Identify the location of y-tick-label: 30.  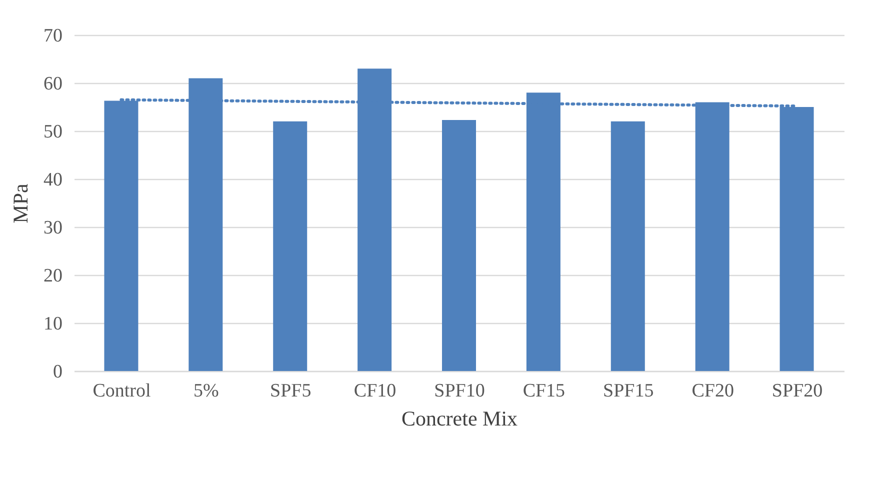
(53, 228).